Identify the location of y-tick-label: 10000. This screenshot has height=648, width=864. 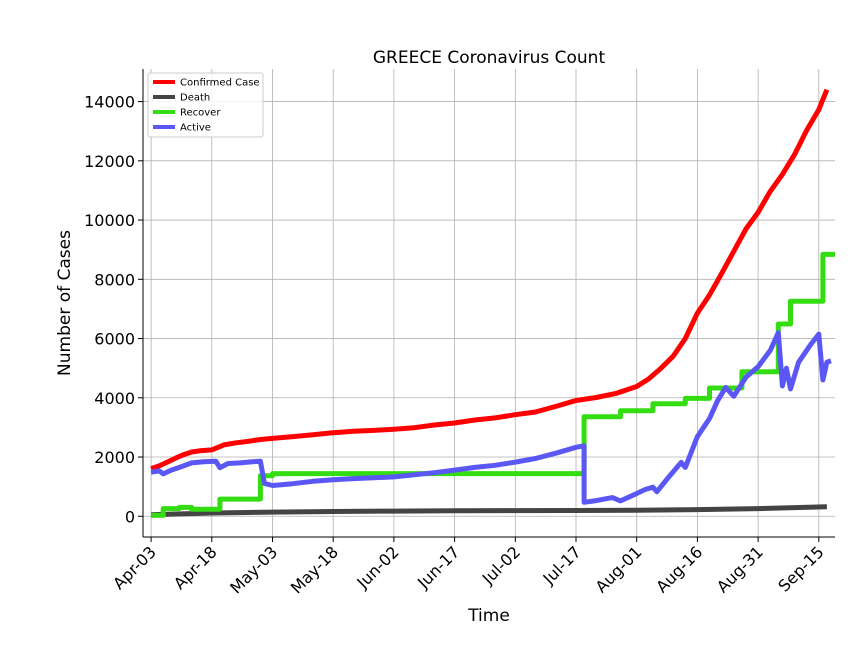
(109, 220).